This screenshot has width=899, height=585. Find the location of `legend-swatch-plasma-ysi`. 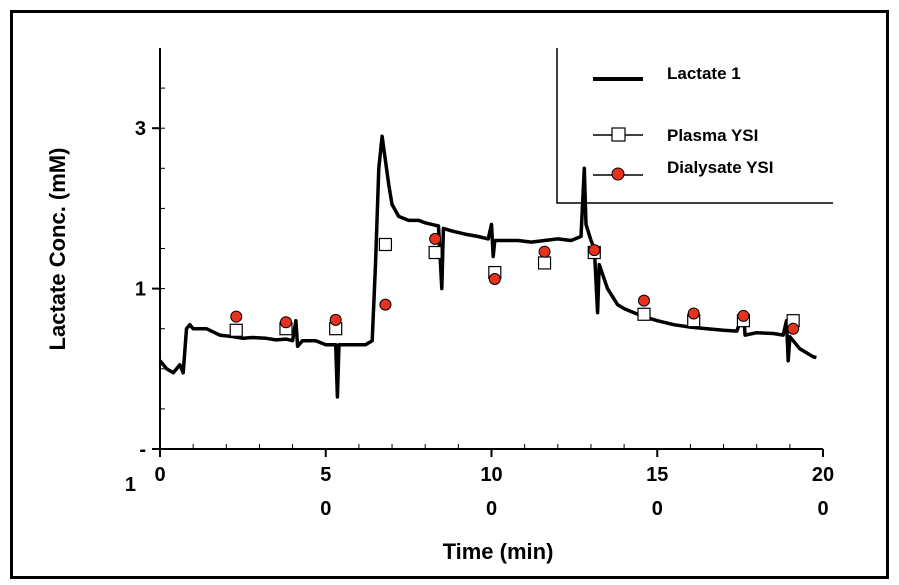

legend-swatch-plasma-ysi is located at coordinates (618, 134).